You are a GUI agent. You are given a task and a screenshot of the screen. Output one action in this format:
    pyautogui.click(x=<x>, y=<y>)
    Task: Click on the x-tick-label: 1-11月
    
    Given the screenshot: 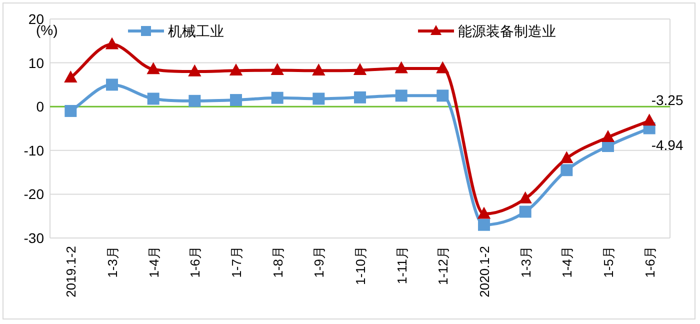 What is the action you would take?
    pyautogui.click(x=402, y=265)
    